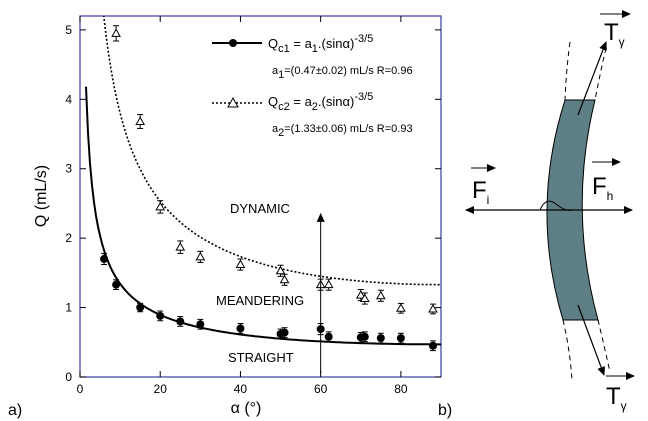 The height and width of the screenshot is (421, 648). What do you see at coordinates (233, 43) in the screenshot?
I see `legend-marker-circle` at bounding box center [233, 43].